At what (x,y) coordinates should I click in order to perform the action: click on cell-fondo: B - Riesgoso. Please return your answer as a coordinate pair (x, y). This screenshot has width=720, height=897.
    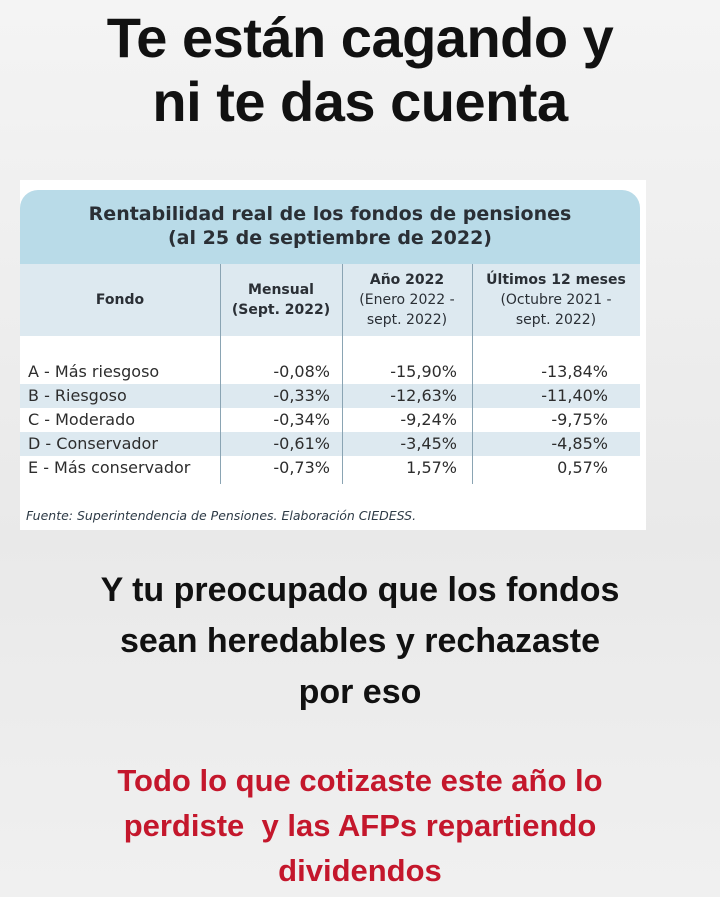
    Looking at the image, I should click on (77, 395).